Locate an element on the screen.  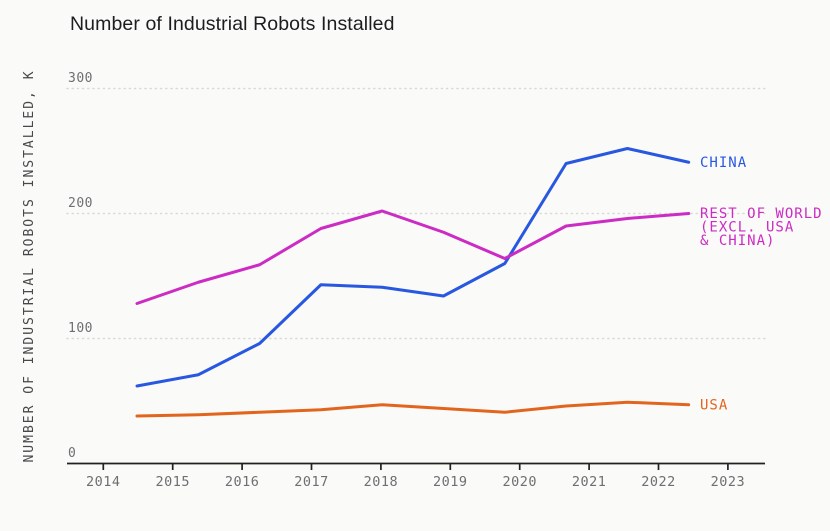
x-tick-label: 2017 is located at coordinates (311, 482).